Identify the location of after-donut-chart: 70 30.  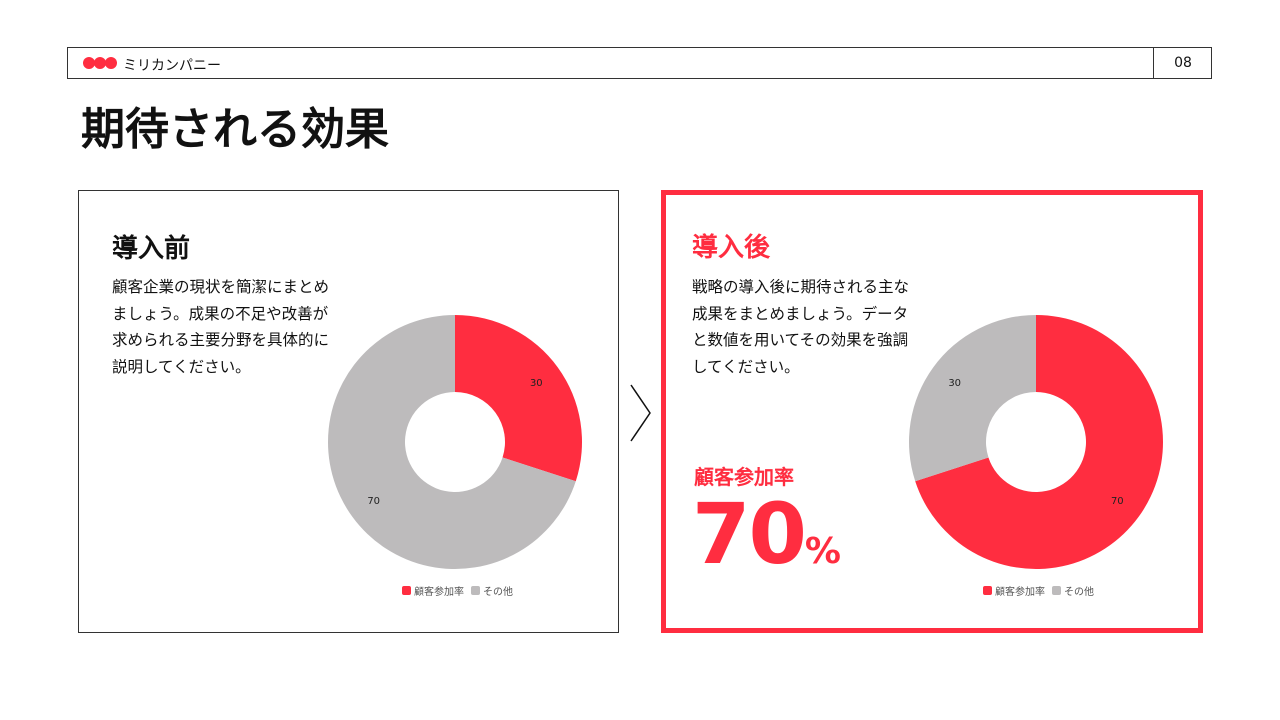
(1036, 442).